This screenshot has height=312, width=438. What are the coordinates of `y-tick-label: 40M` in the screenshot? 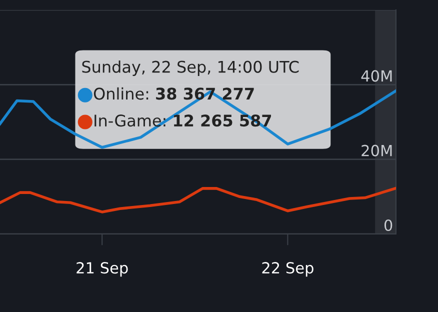 It's located at (376, 76).